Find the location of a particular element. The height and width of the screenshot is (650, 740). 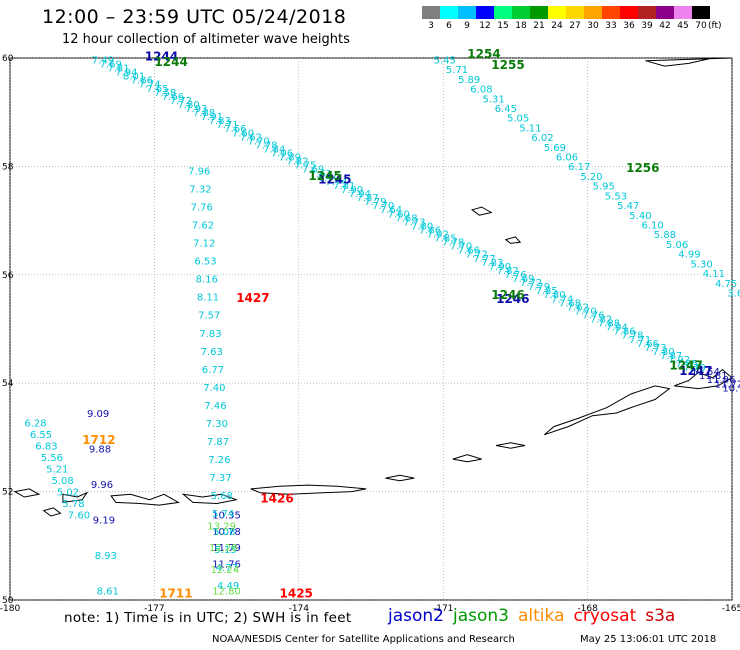

swh-value: 5.20 is located at coordinates (591, 177).